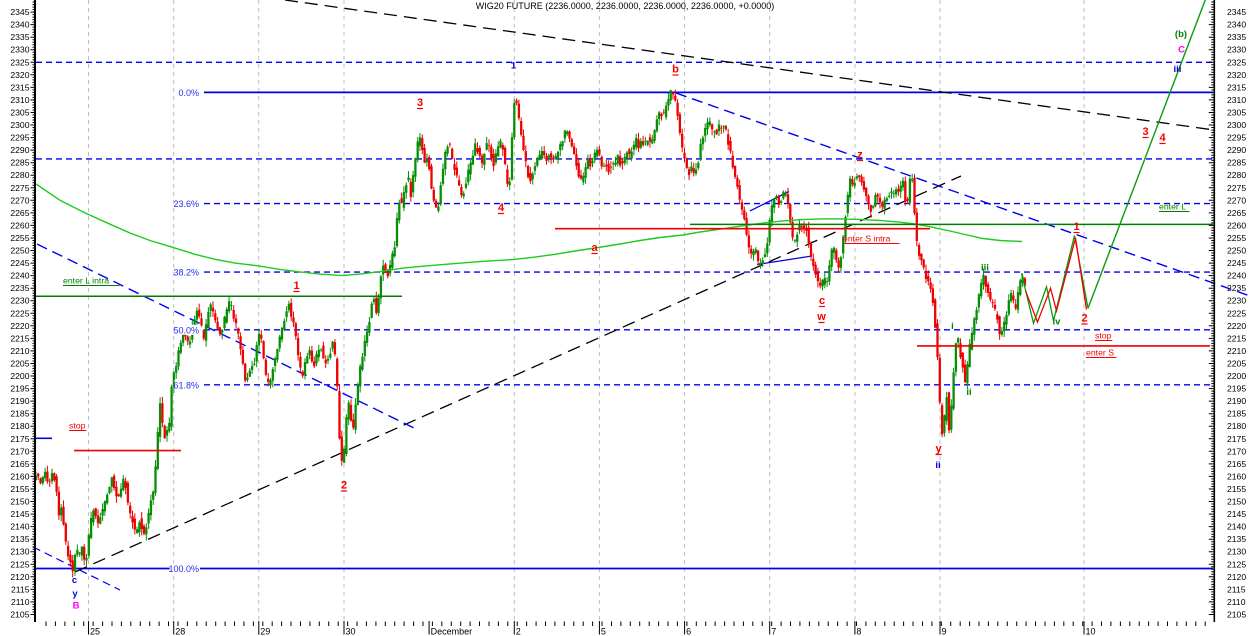  What do you see at coordinates (1236, 125) in the screenshot?
I see `svg-text: 2300` at bounding box center [1236, 125].